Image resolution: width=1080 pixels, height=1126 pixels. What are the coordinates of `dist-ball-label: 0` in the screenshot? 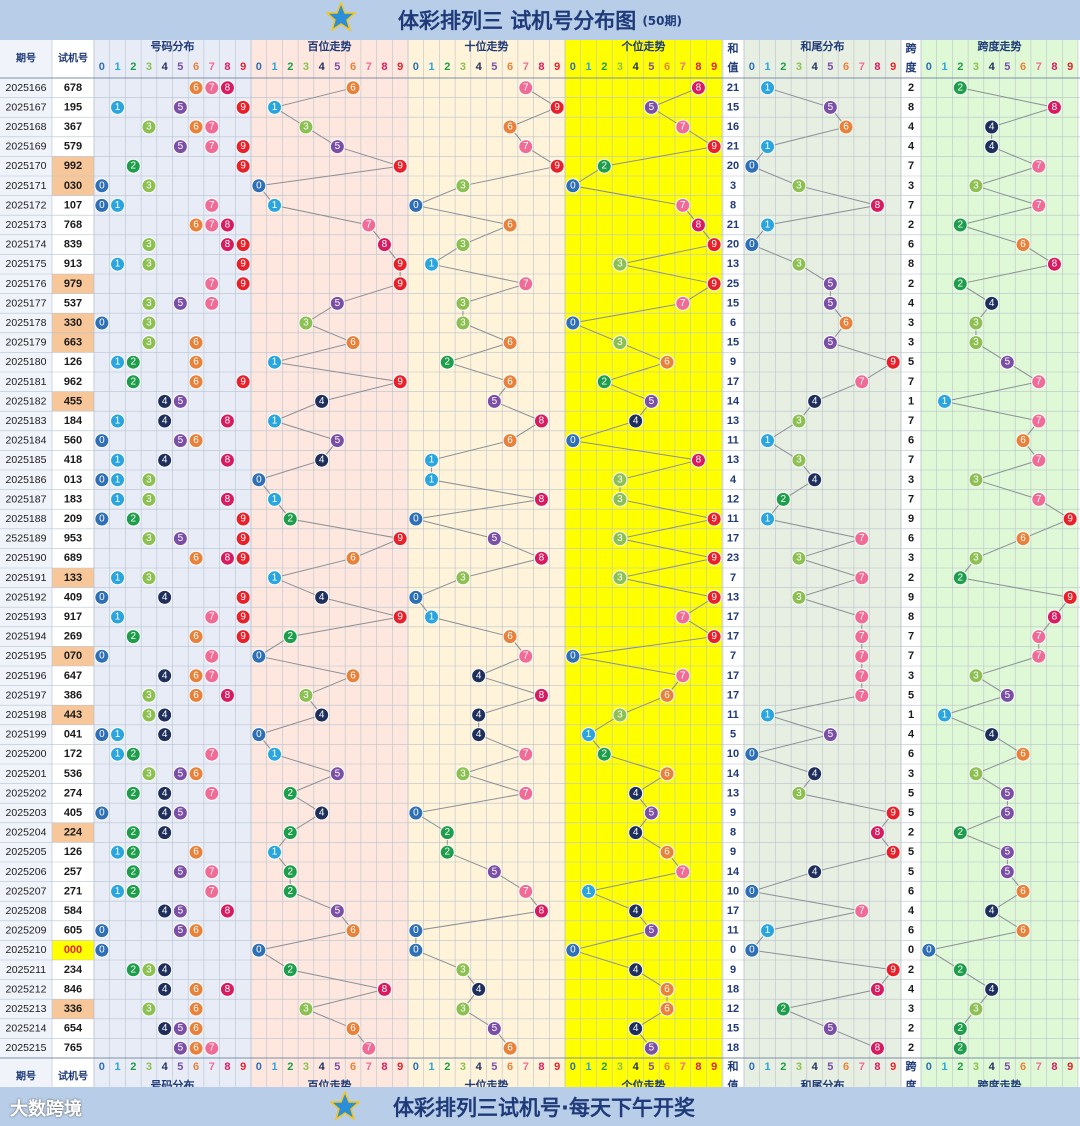 It's located at (102, 656).